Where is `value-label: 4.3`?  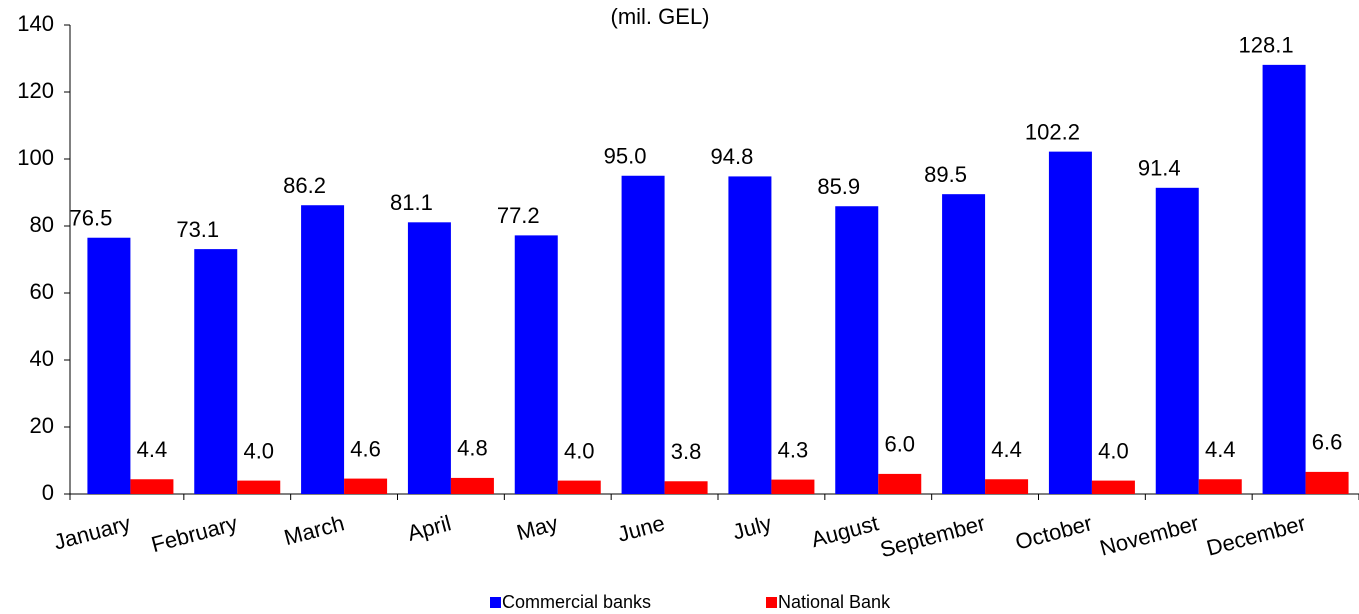 value-label: 4.3 is located at coordinates (793, 449).